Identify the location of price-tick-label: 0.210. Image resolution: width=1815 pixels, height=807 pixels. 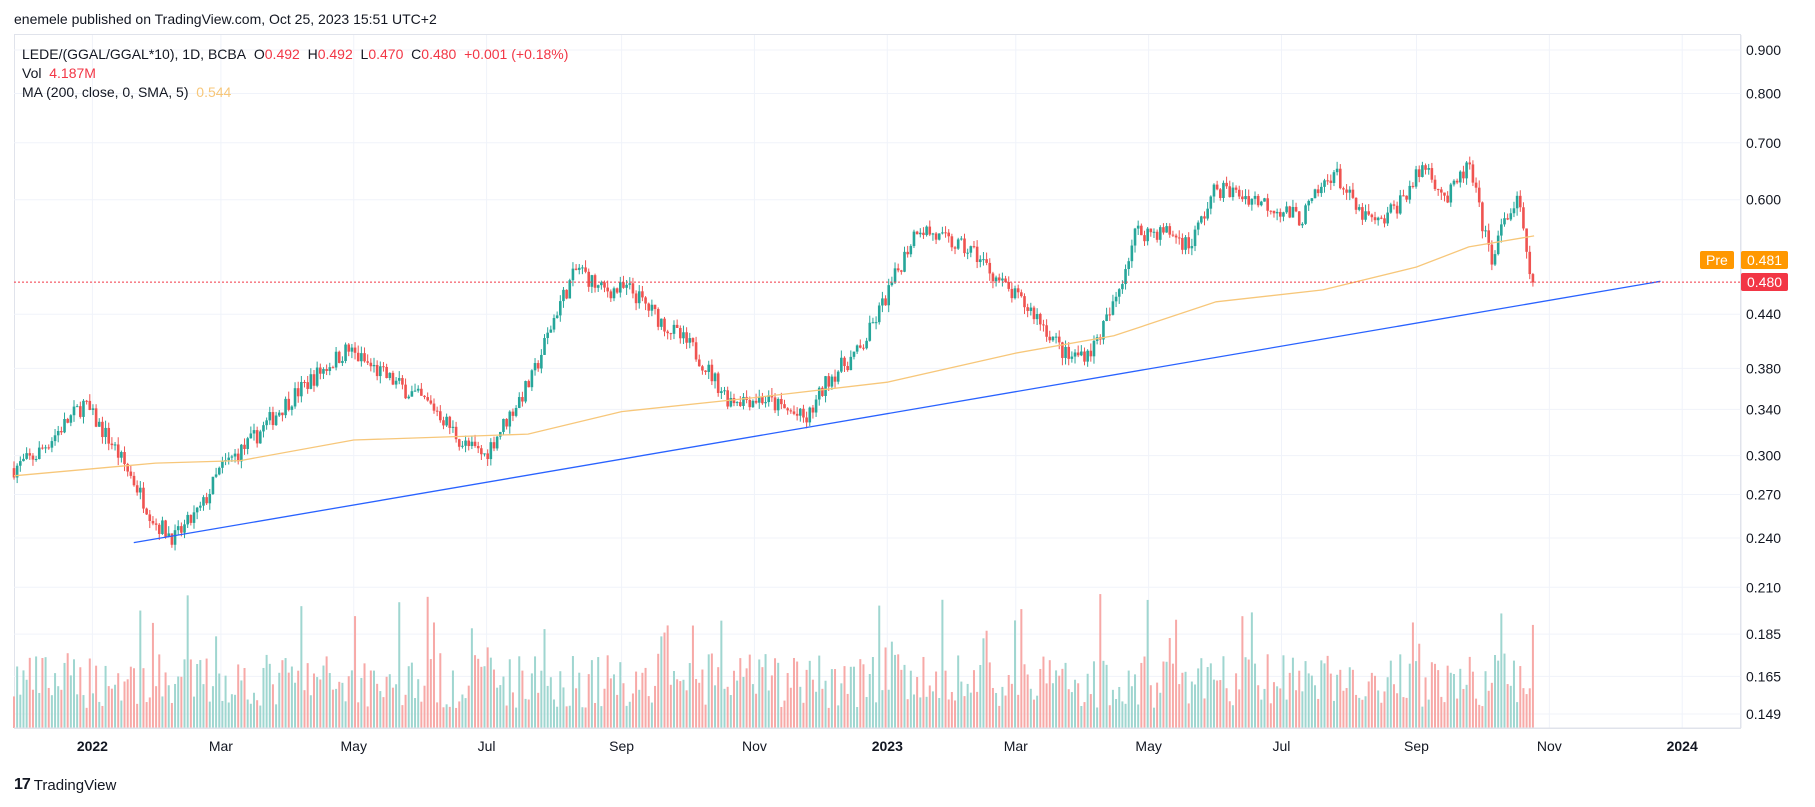
(1763, 587).